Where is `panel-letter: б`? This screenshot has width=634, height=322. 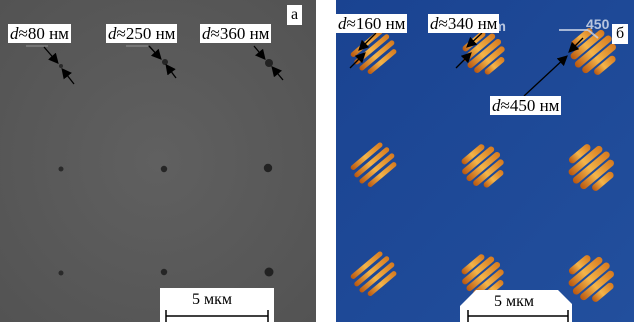
panel-letter: б is located at coordinates (620, 34).